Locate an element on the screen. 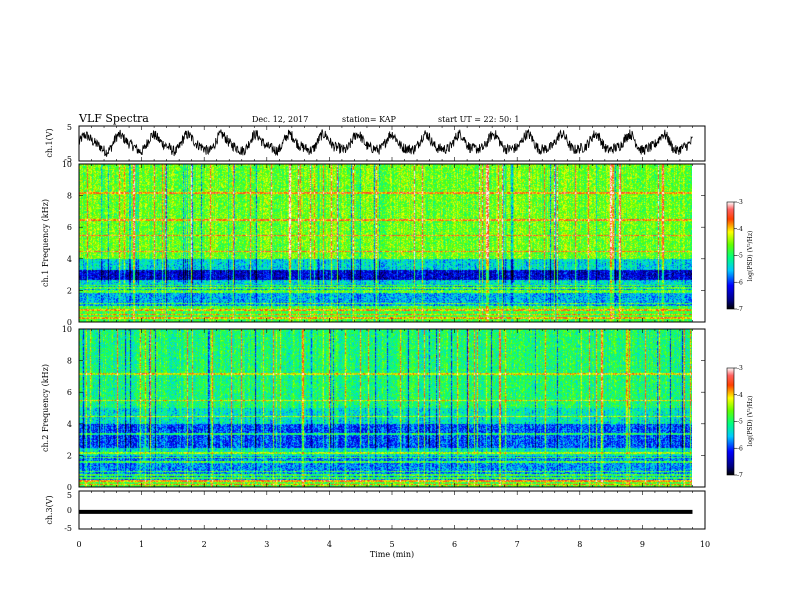  ch1-spectrogram-ylabel: ch.1 Frequency (kHz) is located at coordinates (45, 243).